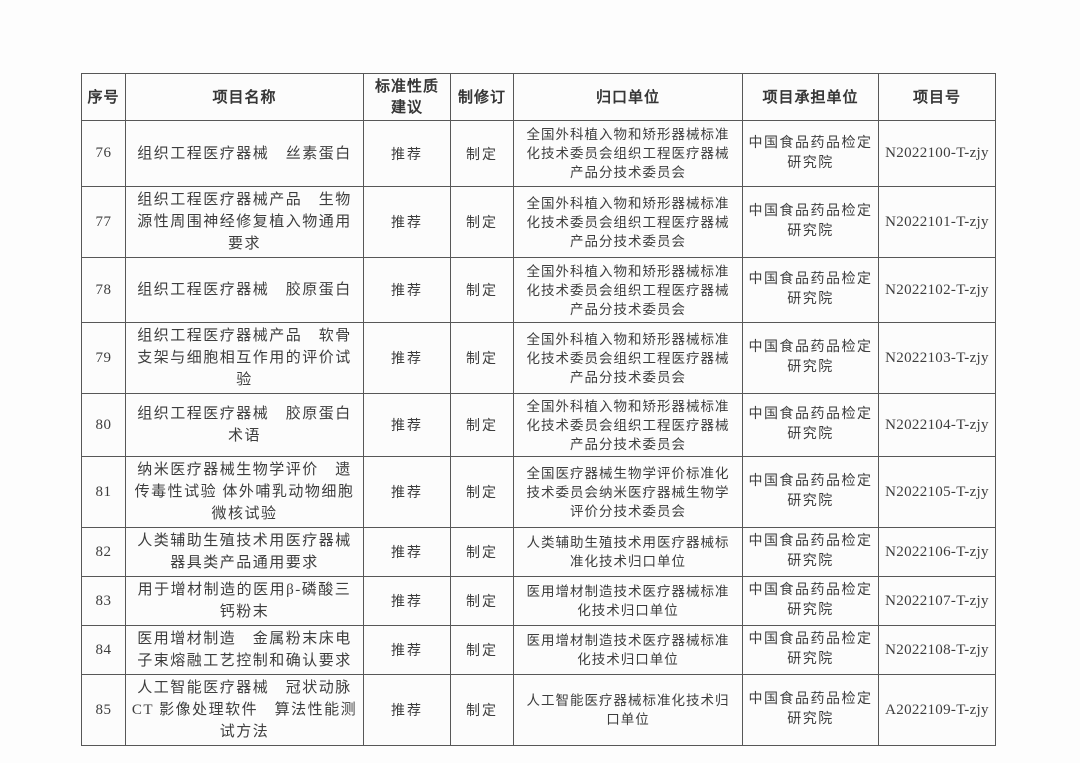 This screenshot has height=763, width=1080. I want to click on cell-project-code: N2022102-T-zjy, so click(937, 290).